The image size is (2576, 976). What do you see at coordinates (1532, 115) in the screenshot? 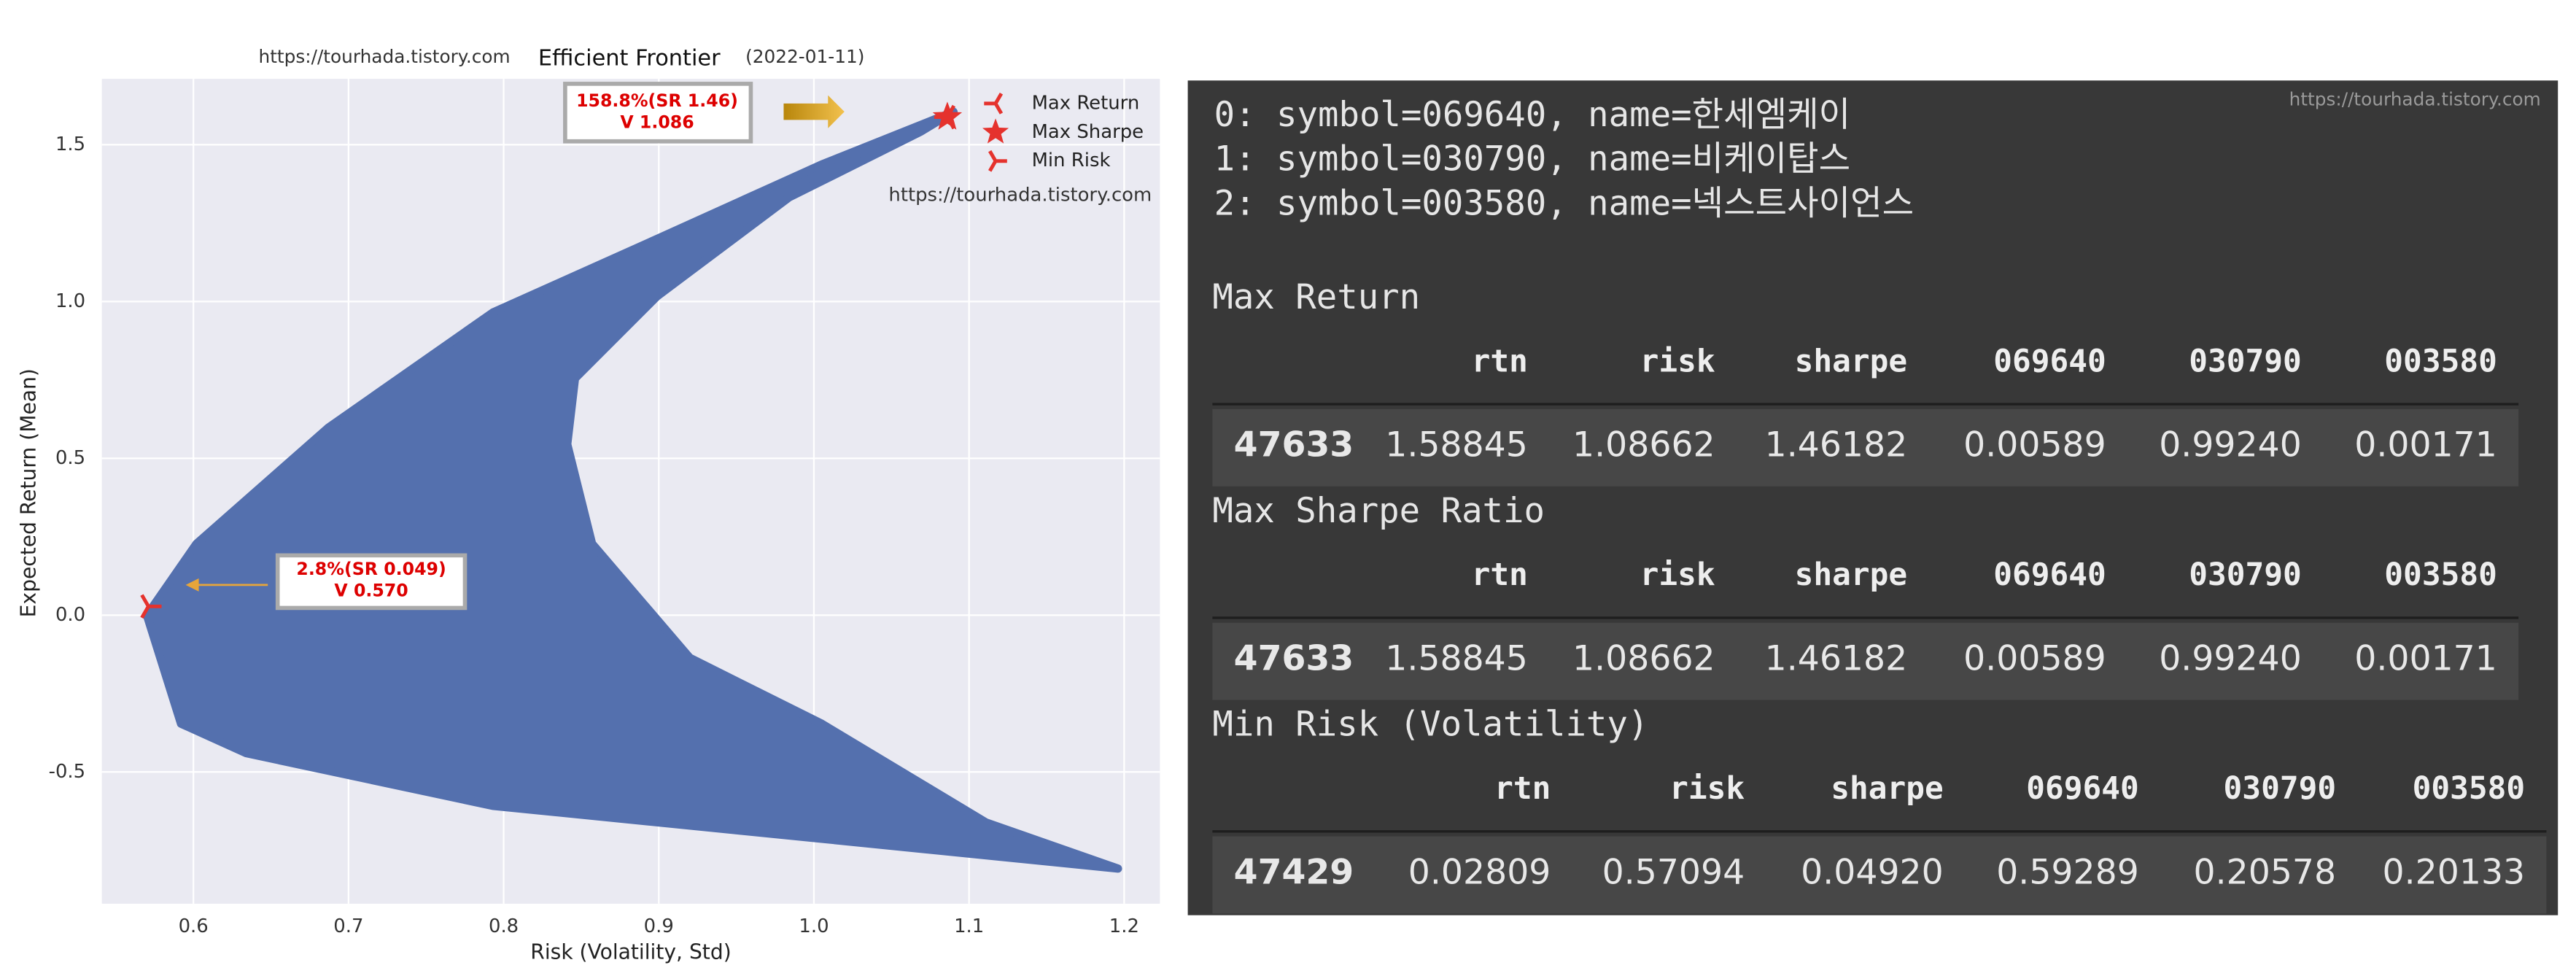
I see `output-line: 0: symbol=069640, name=한세엠케이` at bounding box center [1532, 115].